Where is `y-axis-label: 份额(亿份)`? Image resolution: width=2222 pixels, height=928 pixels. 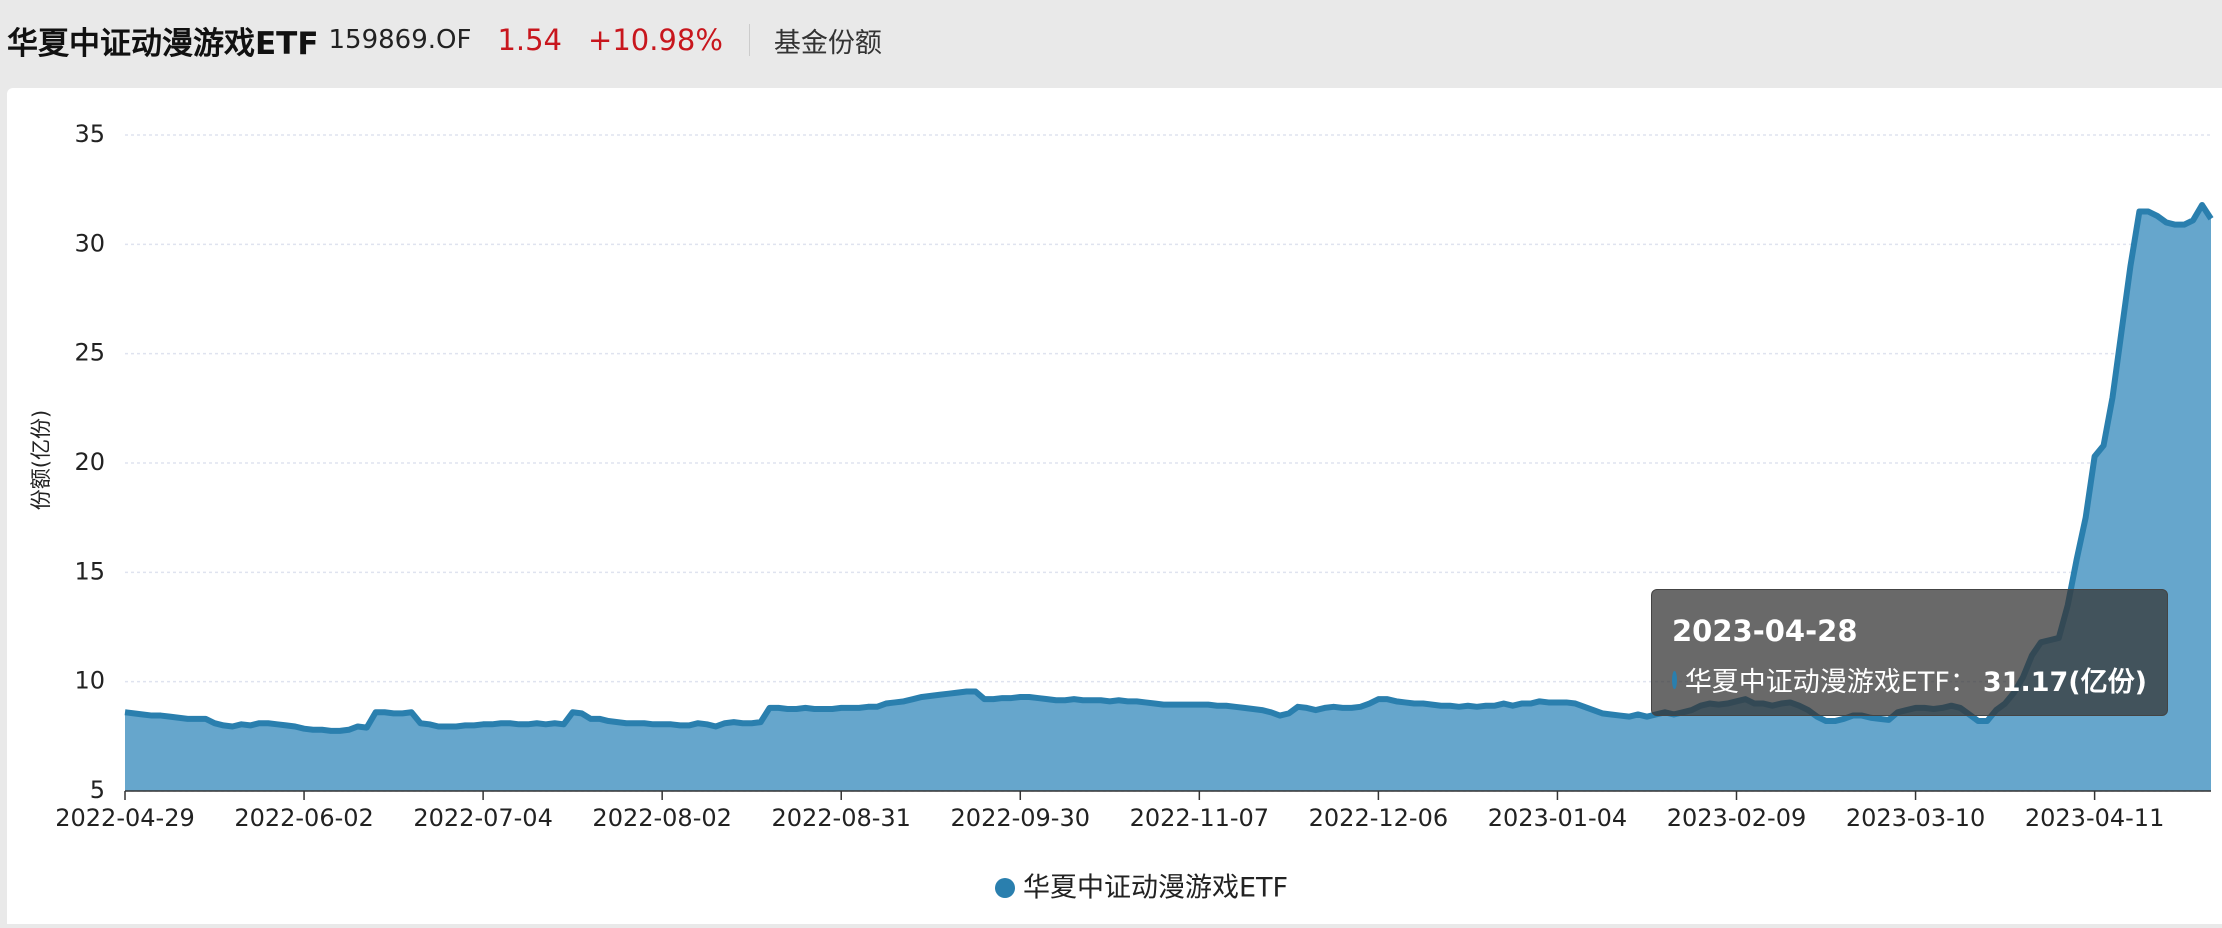 y-axis-label: 份额(亿份) is located at coordinates (41, 460).